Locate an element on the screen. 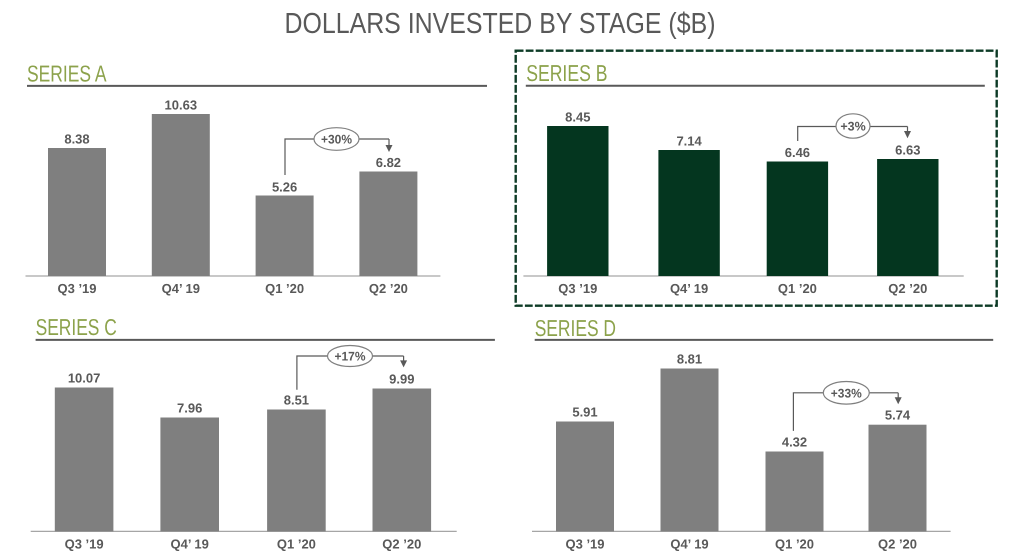  svg-text: DOLLARS INVESTED BY STAGE ($B) is located at coordinates (500, 24).